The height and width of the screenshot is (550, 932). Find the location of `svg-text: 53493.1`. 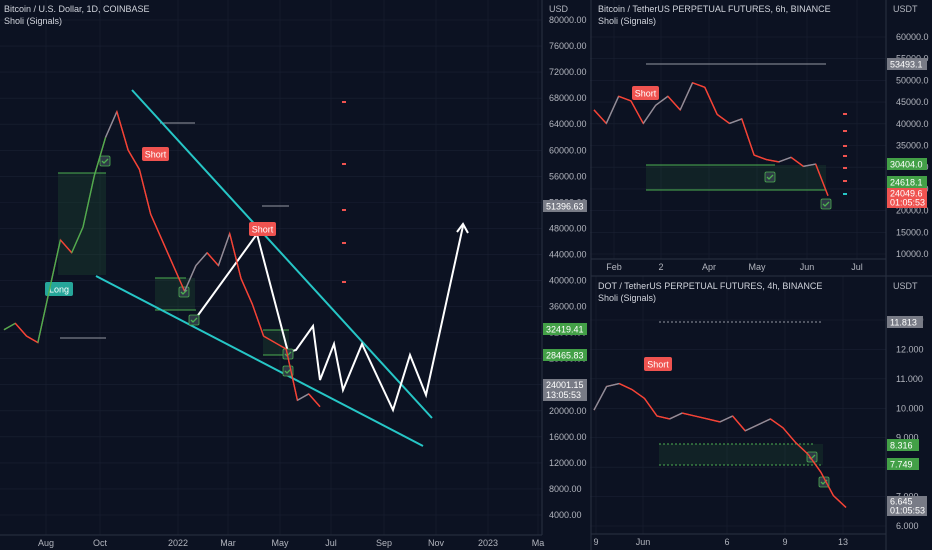

svg-text: 53493.1 is located at coordinates (906, 65).